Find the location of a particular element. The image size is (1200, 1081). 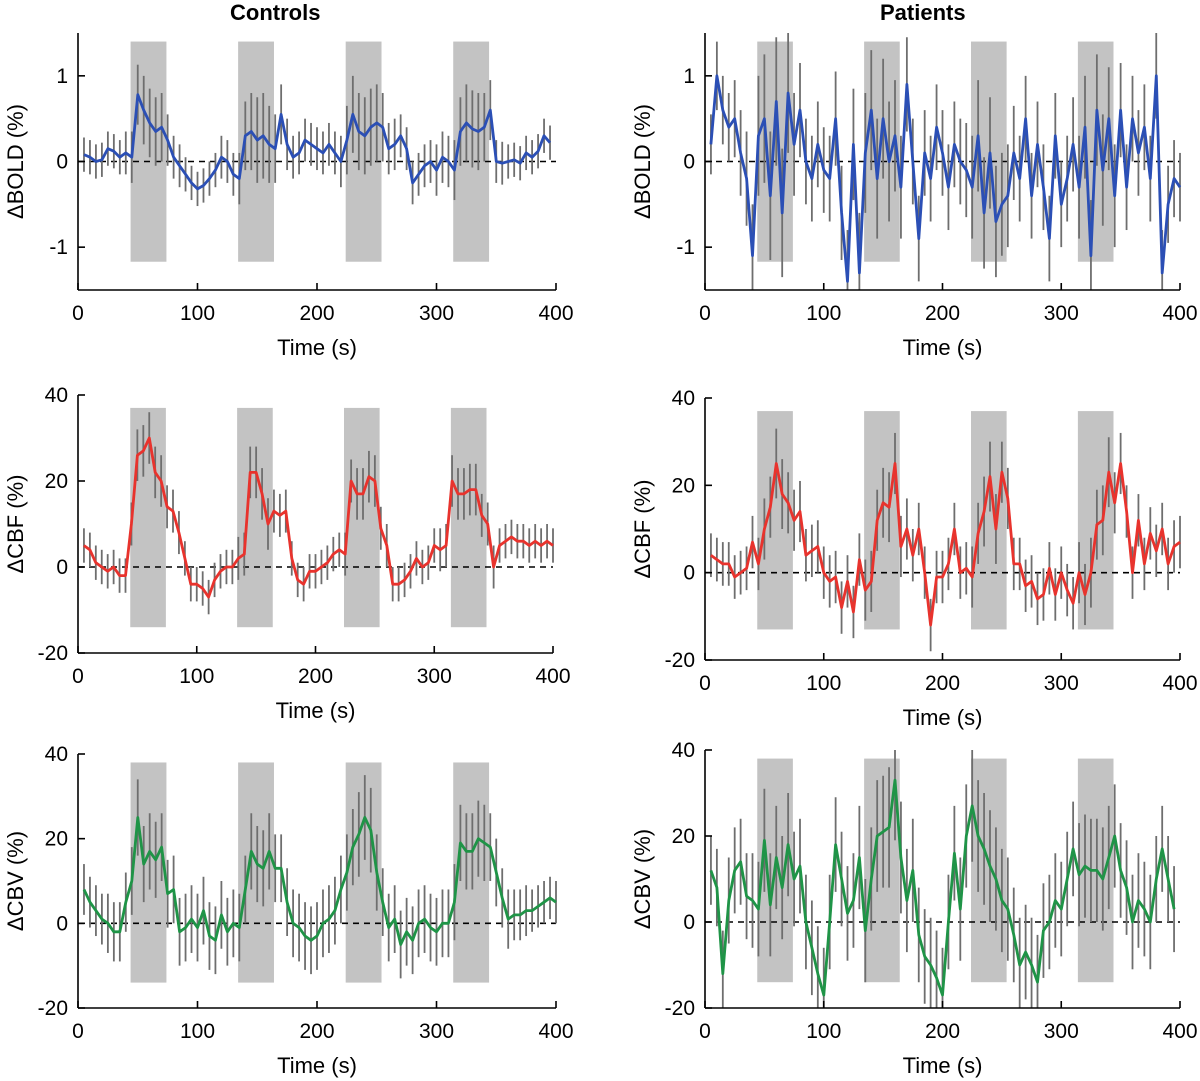

patients-cbv-x-axis-label: Time (s) is located at coordinates (943, 1065).